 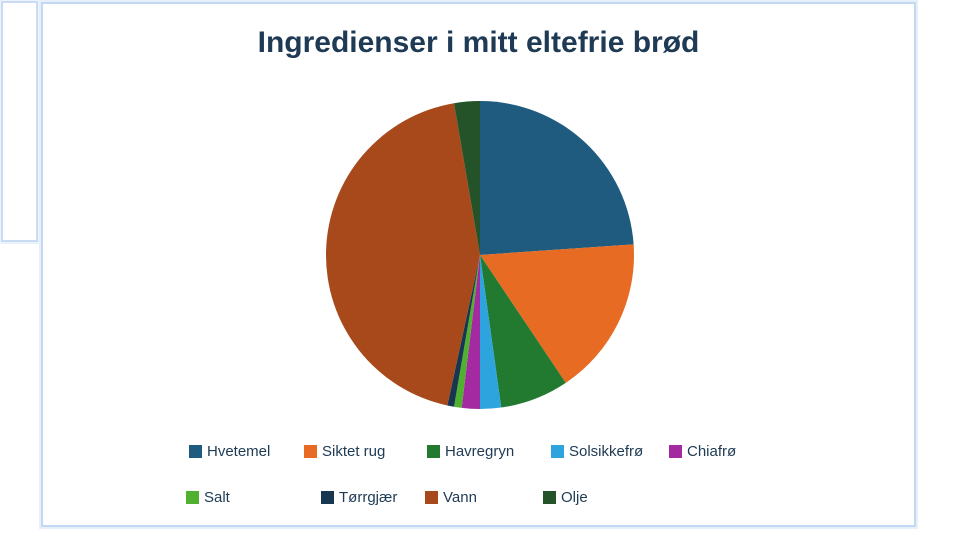 What do you see at coordinates (470, 332) in the screenshot?
I see `pie-slice-chiafr-` at bounding box center [470, 332].